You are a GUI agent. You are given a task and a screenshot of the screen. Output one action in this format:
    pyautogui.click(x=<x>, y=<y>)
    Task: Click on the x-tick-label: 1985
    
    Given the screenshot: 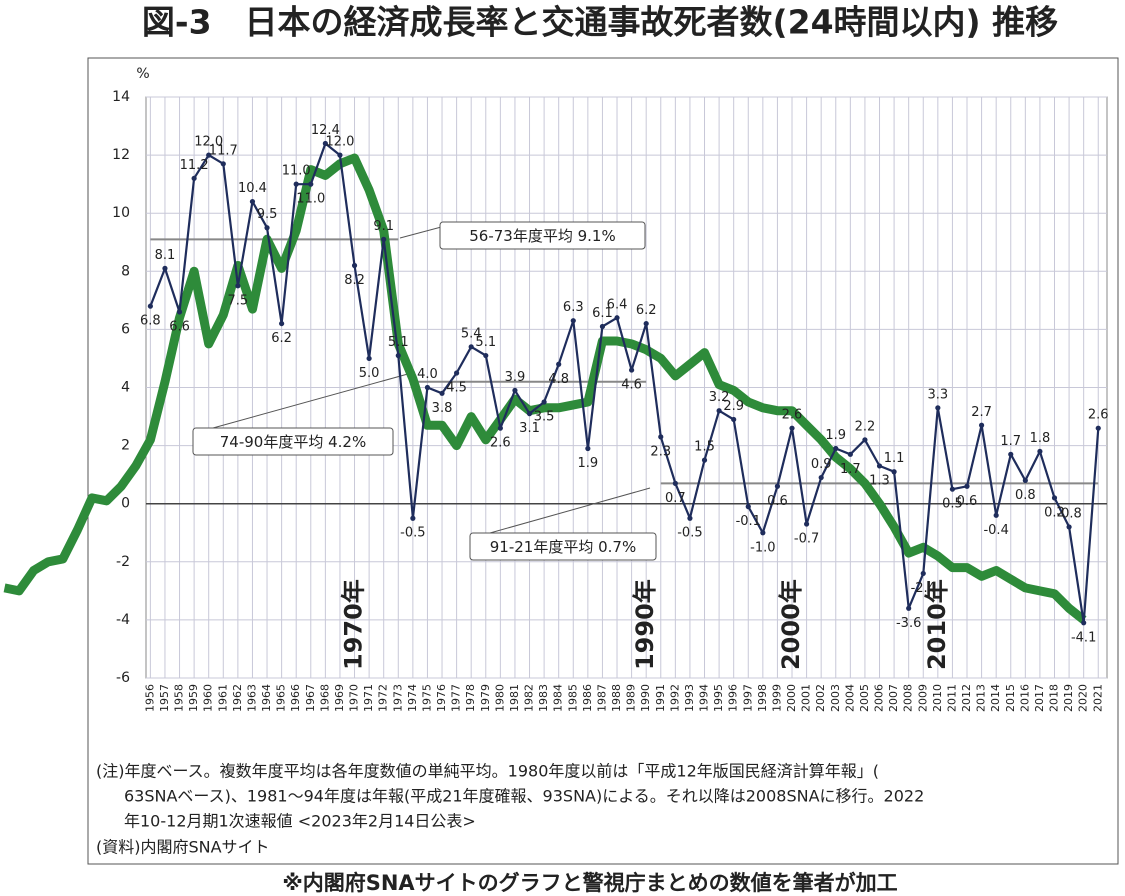 What is the action you would take?
    pyautogui.click(x=572, y=698)
    